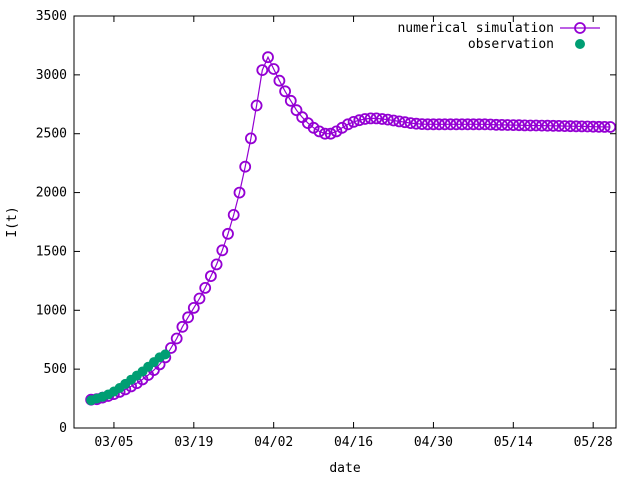  I want to click on x-tick-label: 04/30, so click(433, 442).